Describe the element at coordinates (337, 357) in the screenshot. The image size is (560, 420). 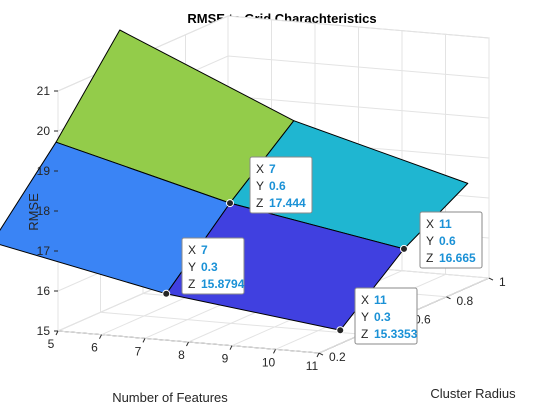
I see `y-tick-label: 0.2` at that location.